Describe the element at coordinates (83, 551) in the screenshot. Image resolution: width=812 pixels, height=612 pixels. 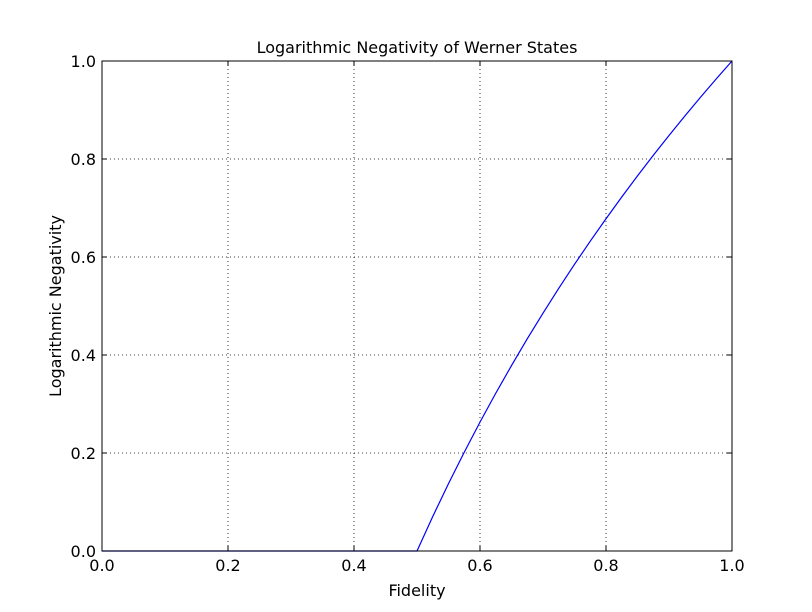
I see `y-tick-label: 0.0` at that location.